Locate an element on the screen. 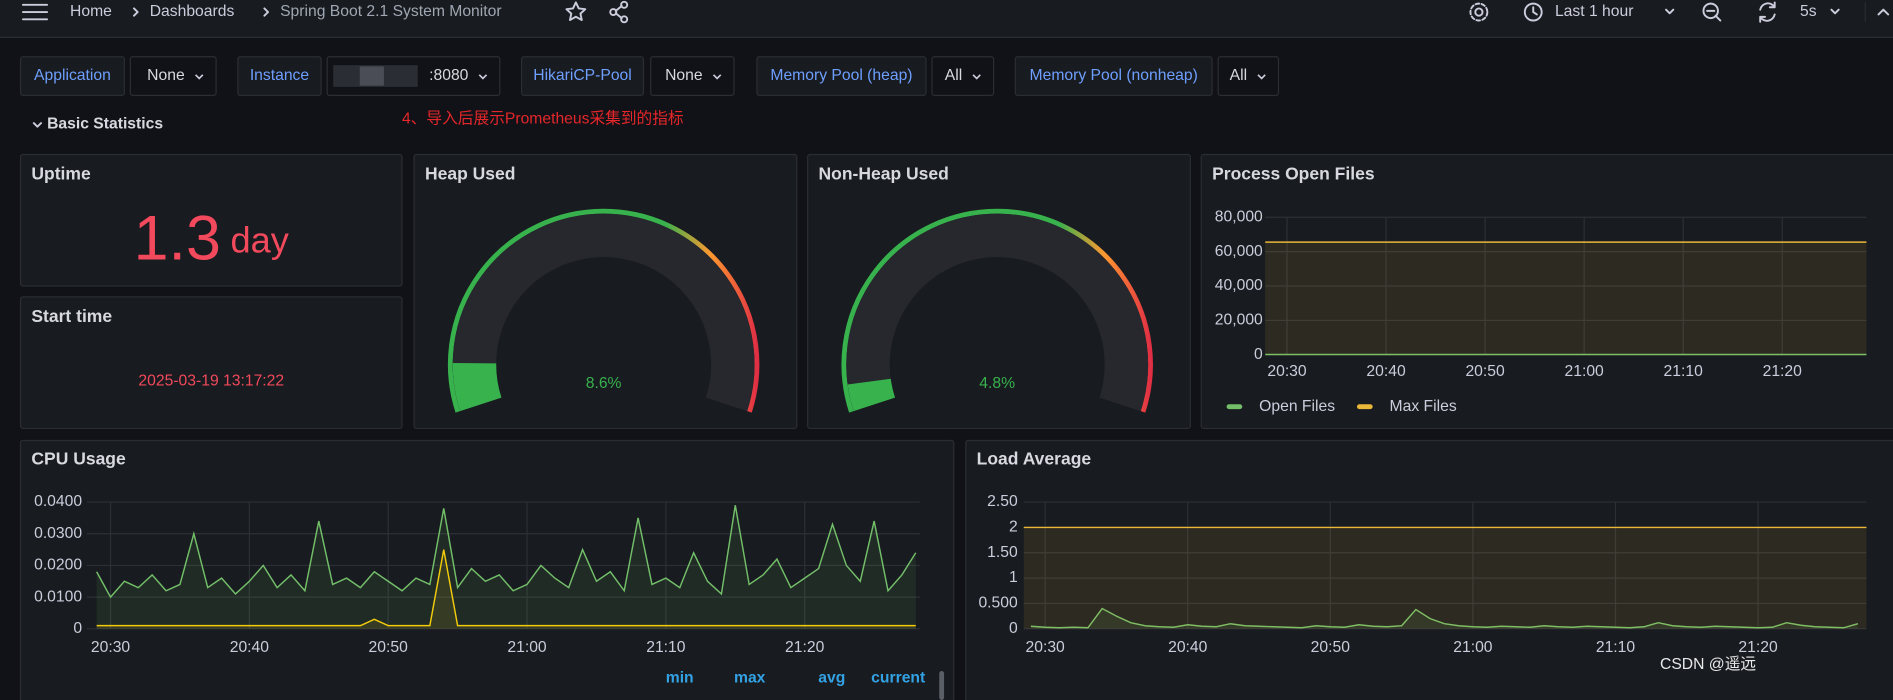  scrollbar is located at coordinates (942, 685).